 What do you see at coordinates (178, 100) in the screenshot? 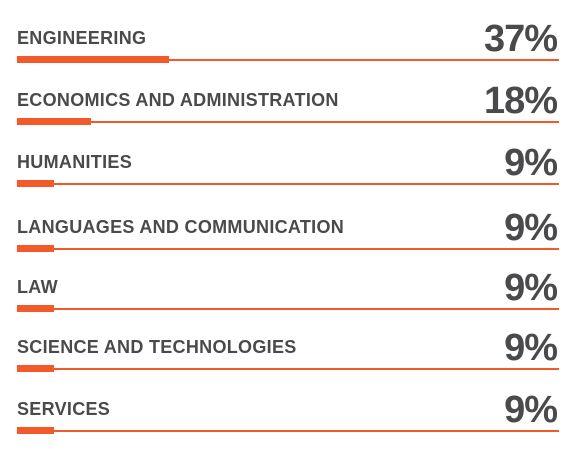
I see `category-label: ECONOMICS AND ADMINISTRATION` at bounding box center [178, 100].